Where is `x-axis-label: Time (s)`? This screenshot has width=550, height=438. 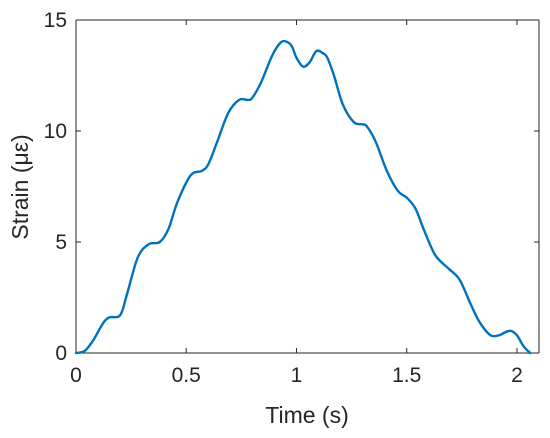
x-axis-label: Time (s) is located at coordinates (306, 415).